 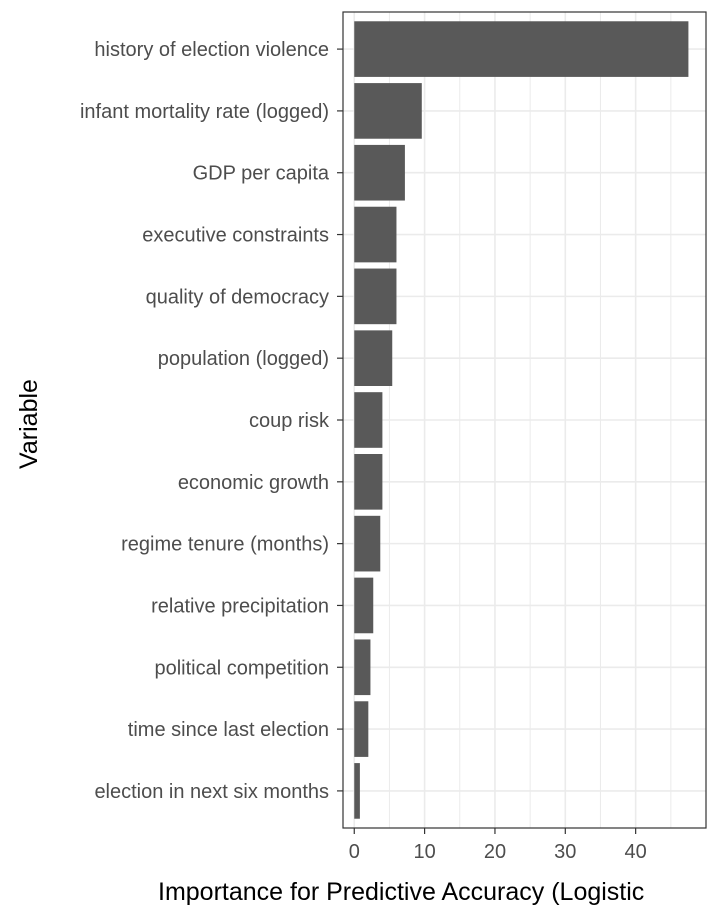 What do you see at coordinates (495, 852) in the screenshot?
I see `x-tick-label: 20` at bounding box center [495, 852].